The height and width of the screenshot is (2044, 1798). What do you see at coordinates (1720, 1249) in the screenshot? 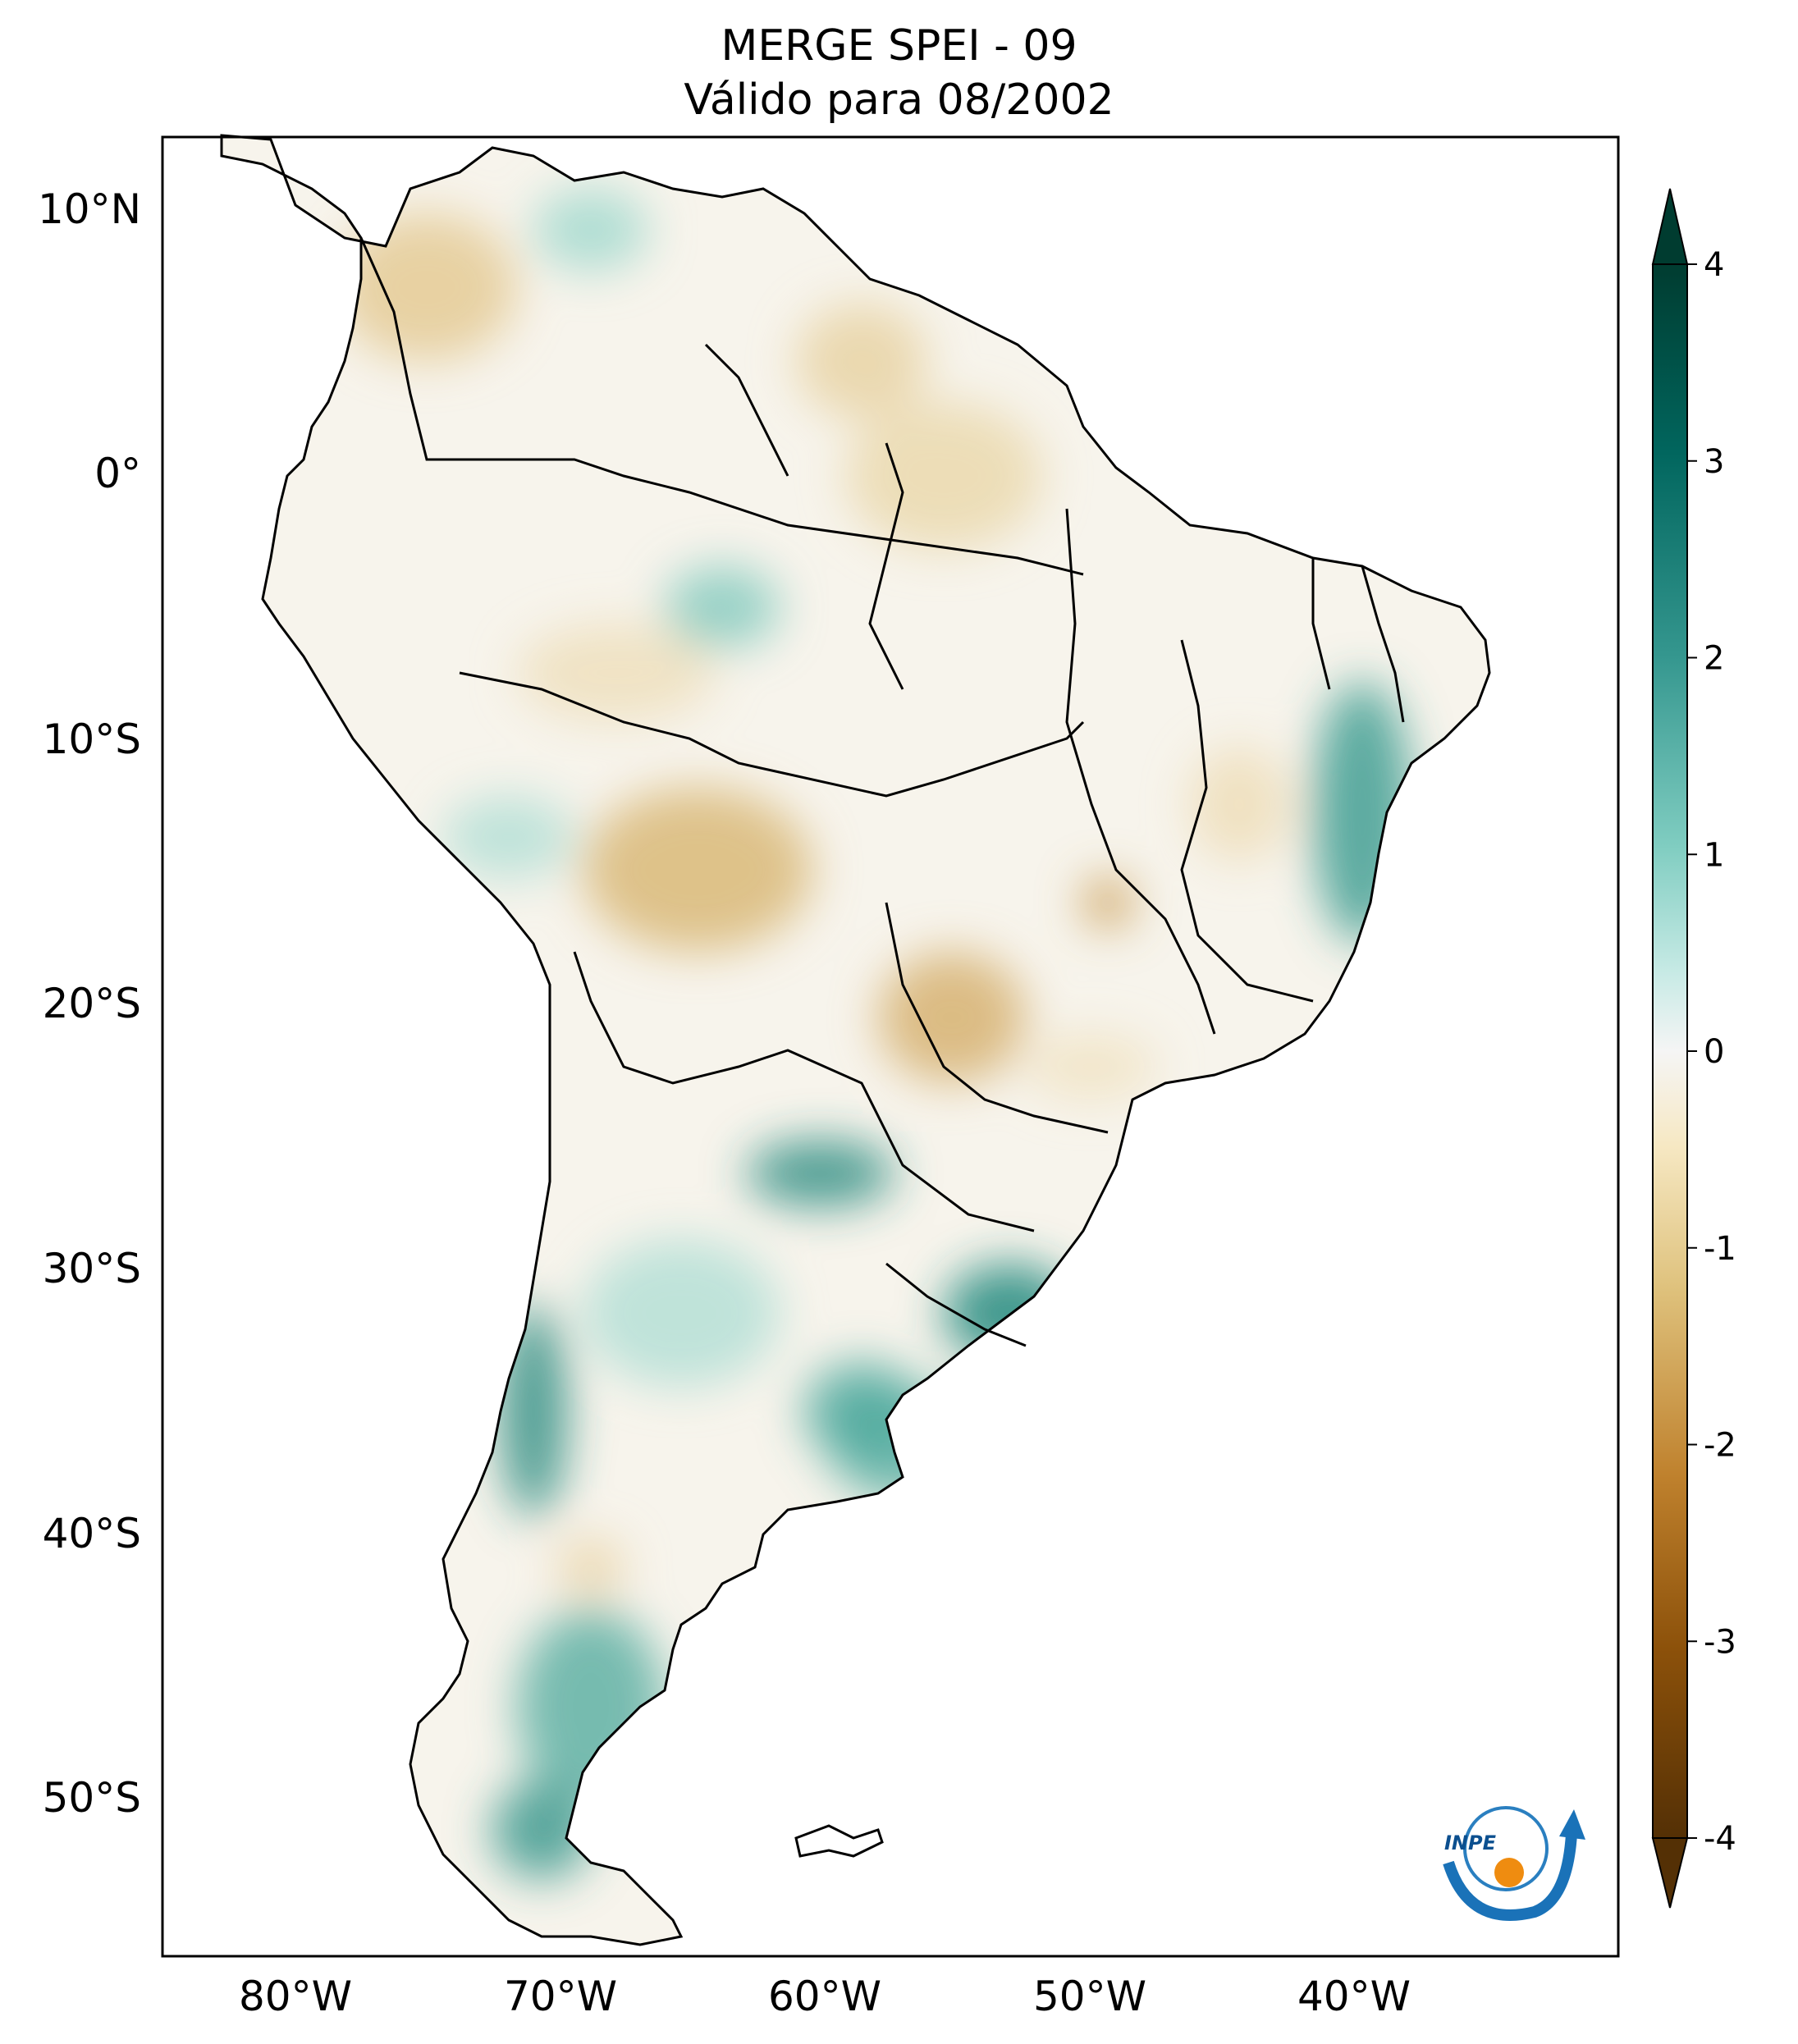
I see `colorbar-tick-label: -1` at bounding box center [1720, 1249].